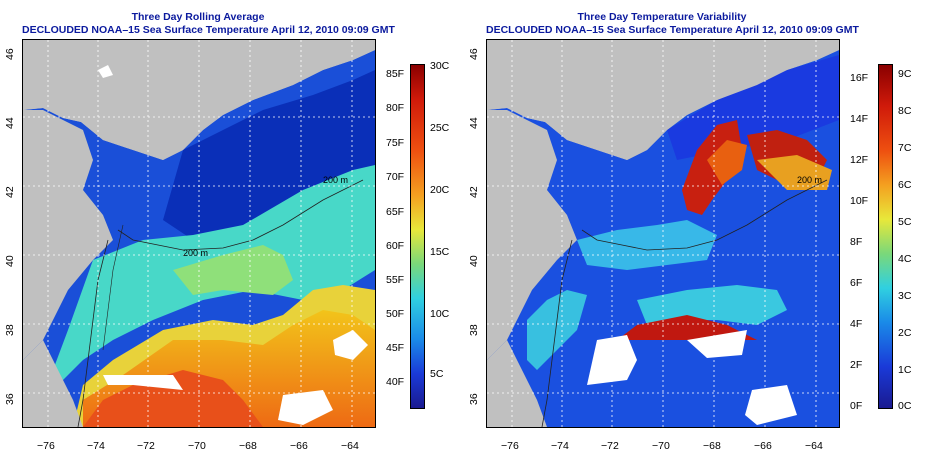 The width and height of the screenshot is (950, 475). What do you see at coordinates (395, 348) in the screenshot?
I see `left-cbar-f: 45F` at bounding box center [395, 348].